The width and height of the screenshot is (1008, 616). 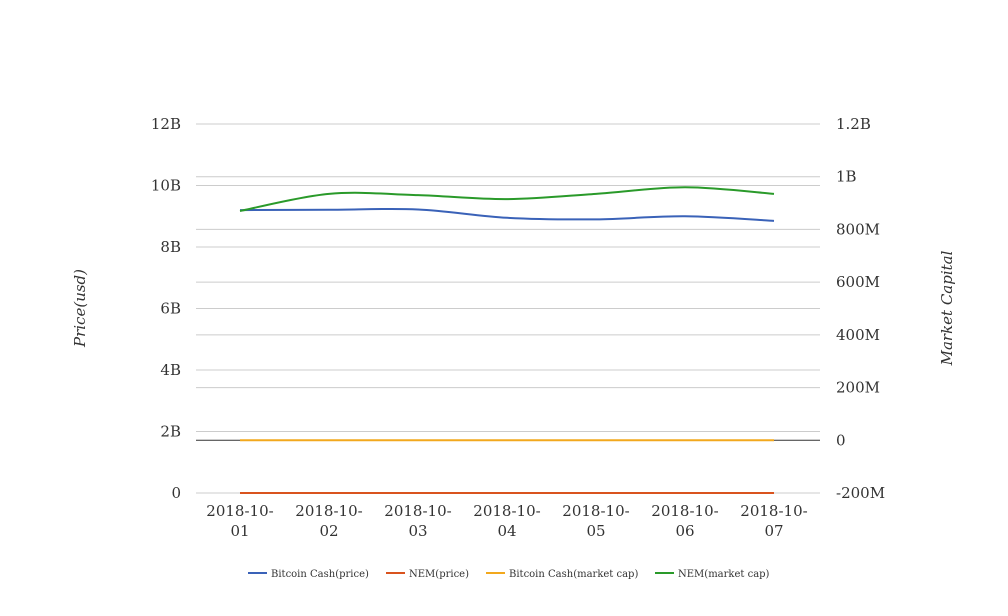 I want to click on right-tick-label: 400M, so click(x=858, y=335).